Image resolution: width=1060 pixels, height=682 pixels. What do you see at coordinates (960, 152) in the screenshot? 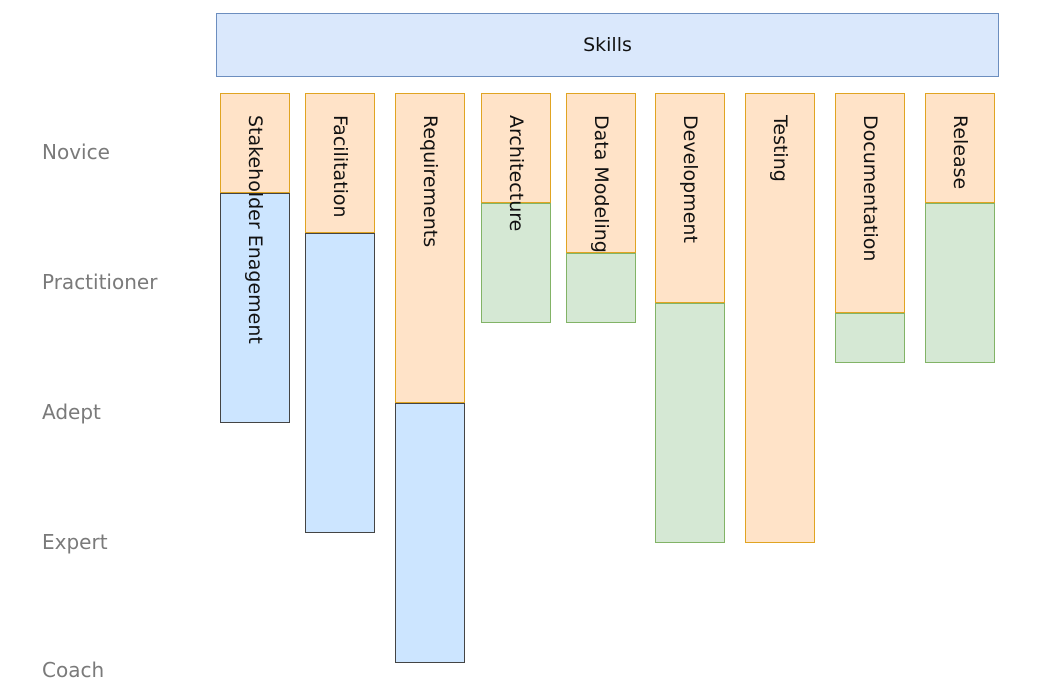
I see `skill-name: Release` at bounding box center [960, 152].